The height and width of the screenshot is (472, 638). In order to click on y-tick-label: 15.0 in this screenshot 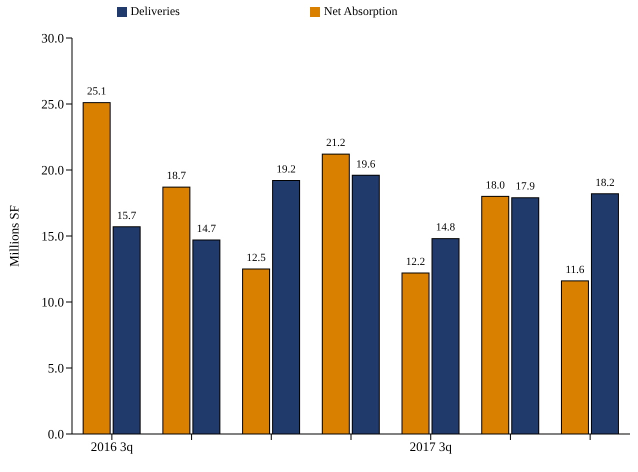, I will do `click(52, 236)`.